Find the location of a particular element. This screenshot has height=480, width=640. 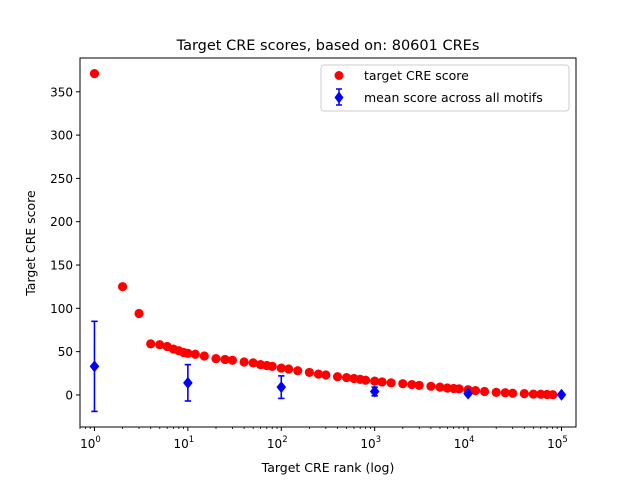

x-tick-exponent: 0 is located at coordinates (97, 440).